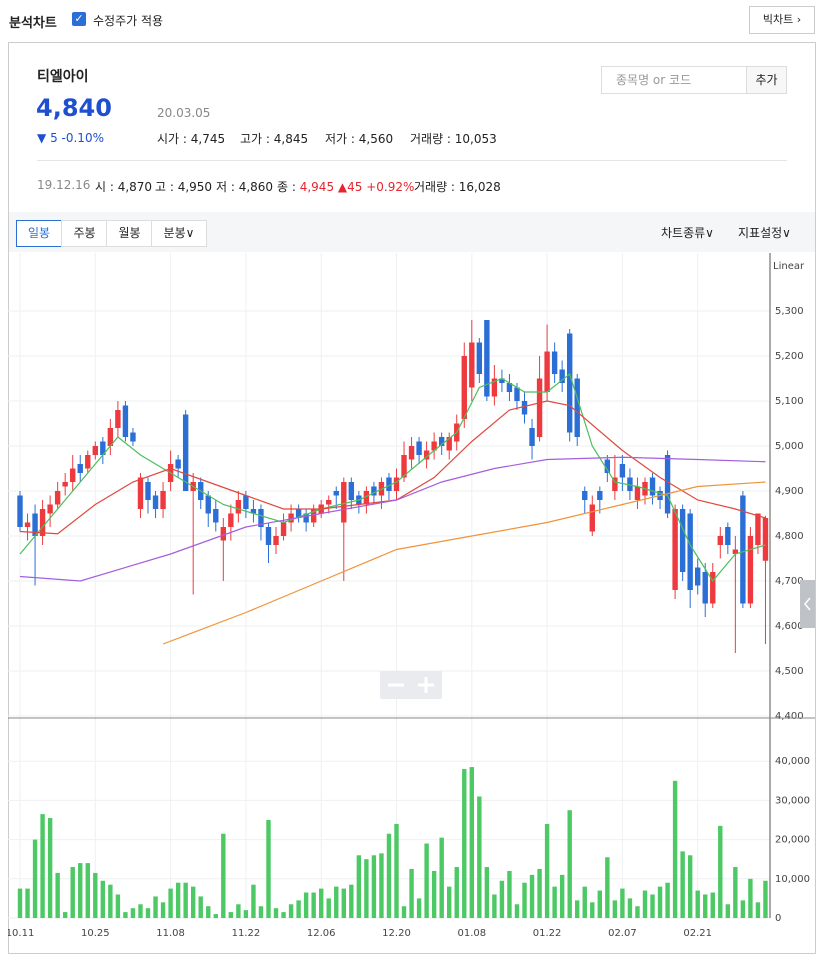  Describe the element at coordinates (82, 138) in the screenshot. I see `change-pct: -0.10%` at that location.